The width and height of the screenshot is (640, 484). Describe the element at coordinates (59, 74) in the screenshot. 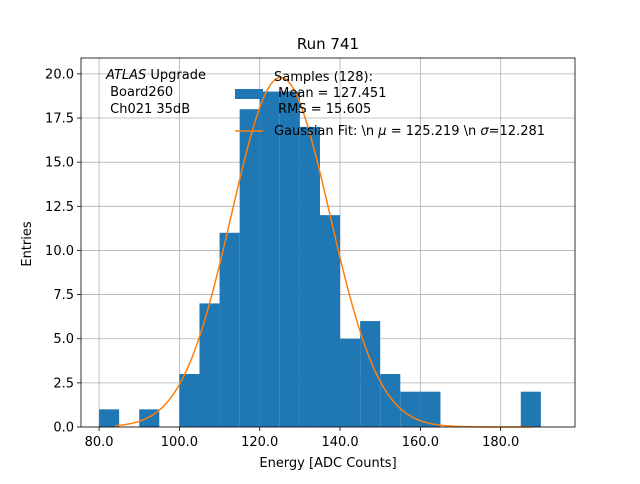

I see `y-tick-label: 20.0` at that location.